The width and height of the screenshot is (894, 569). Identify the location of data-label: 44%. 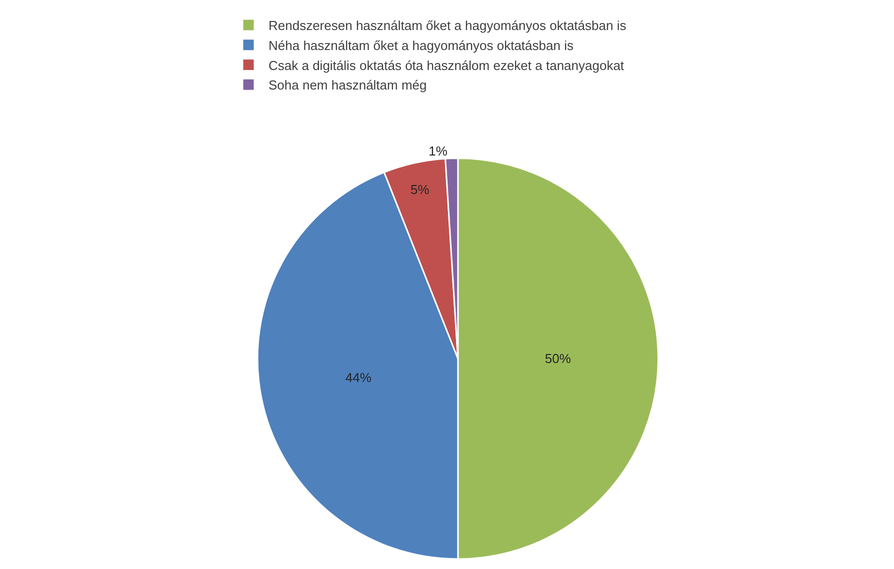
(358, 378).